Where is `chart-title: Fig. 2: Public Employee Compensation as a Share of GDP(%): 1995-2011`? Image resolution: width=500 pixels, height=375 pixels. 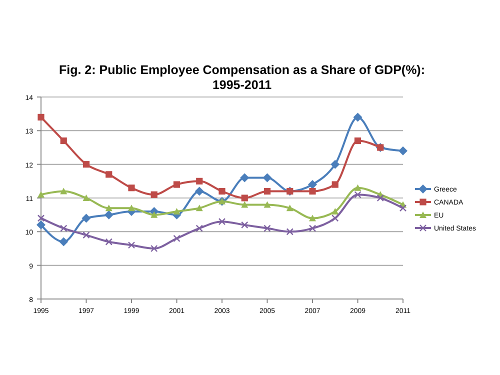
chart-title: Fig. 2: Public Employee Compensation as a Share of GDP(%): 1995-2011 is located at coordinates (242, 77).